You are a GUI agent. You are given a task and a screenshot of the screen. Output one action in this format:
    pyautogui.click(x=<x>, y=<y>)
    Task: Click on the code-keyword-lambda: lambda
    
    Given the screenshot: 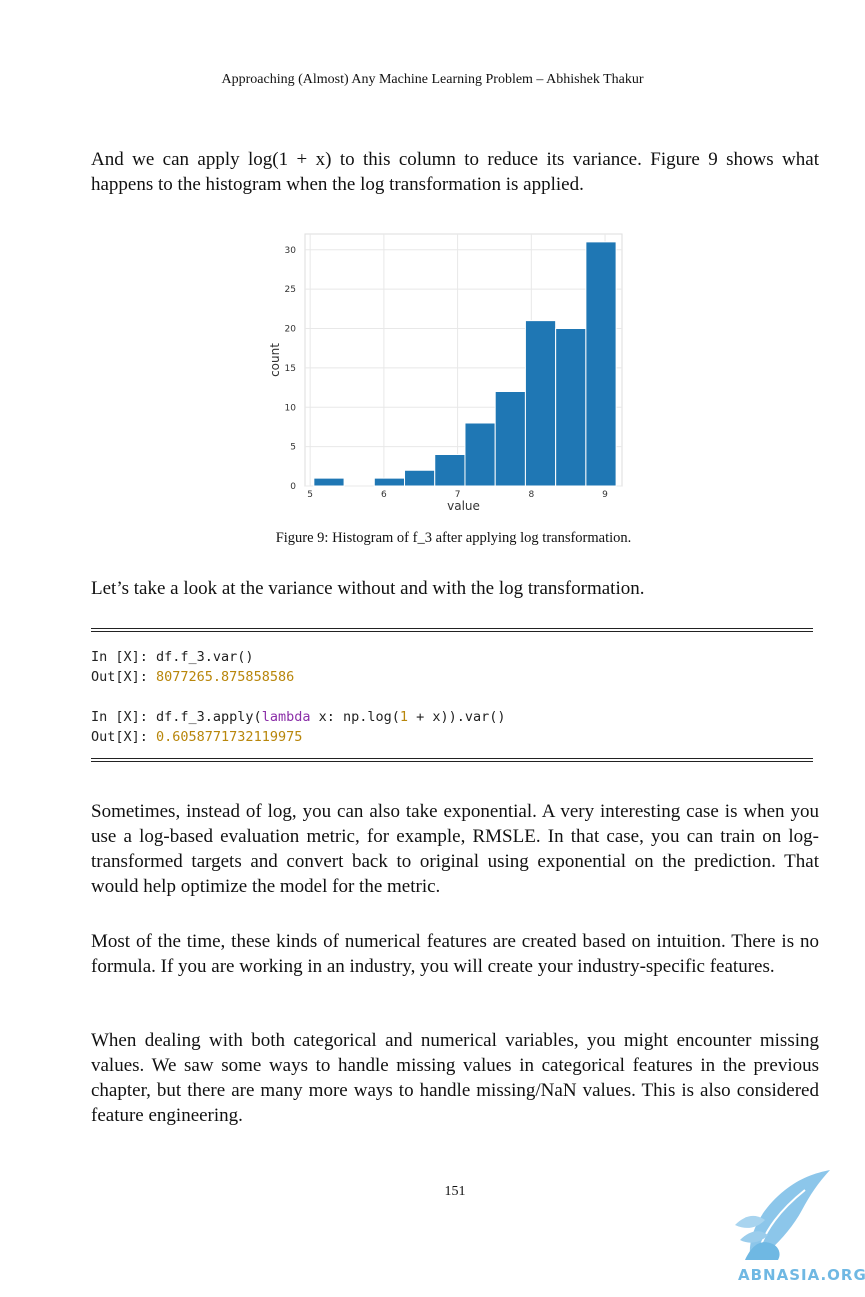 What is the action you would take?
    pyautogui.click(x=286, y=717)
    